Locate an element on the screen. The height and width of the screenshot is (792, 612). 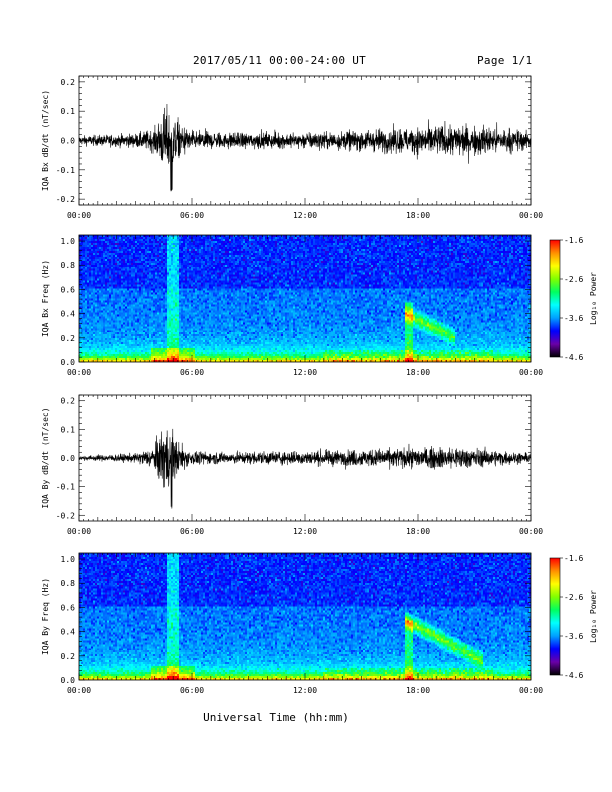
y-axis-label: IQA By Freq (Hz) is located at coordinates (45, 616).